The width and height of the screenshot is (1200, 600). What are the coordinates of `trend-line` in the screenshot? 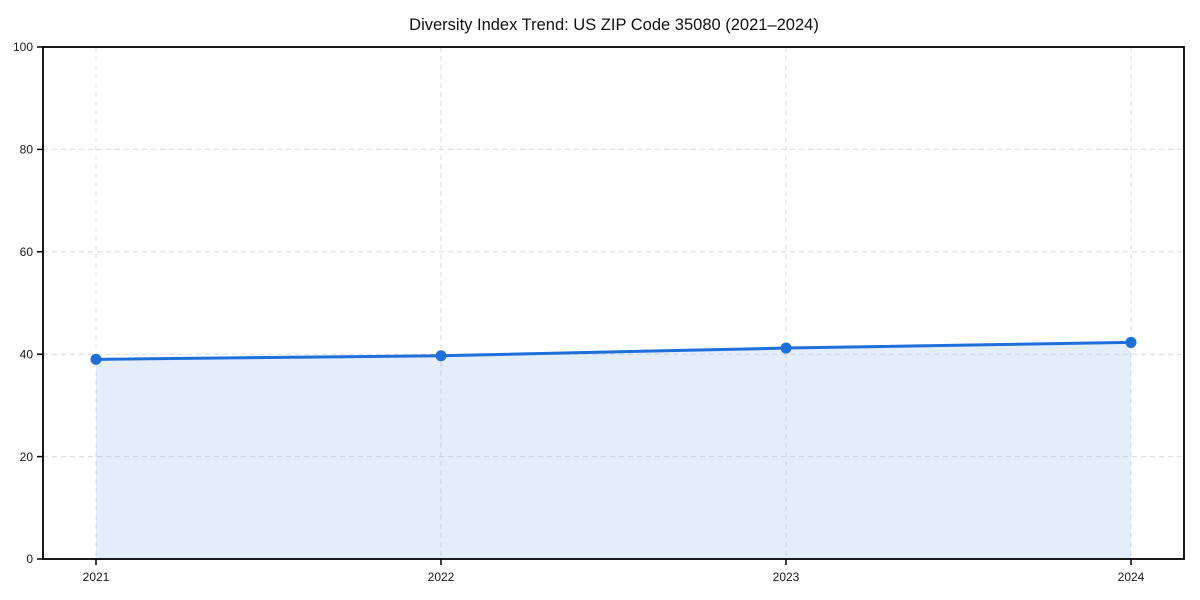 It's located at (613, 350).